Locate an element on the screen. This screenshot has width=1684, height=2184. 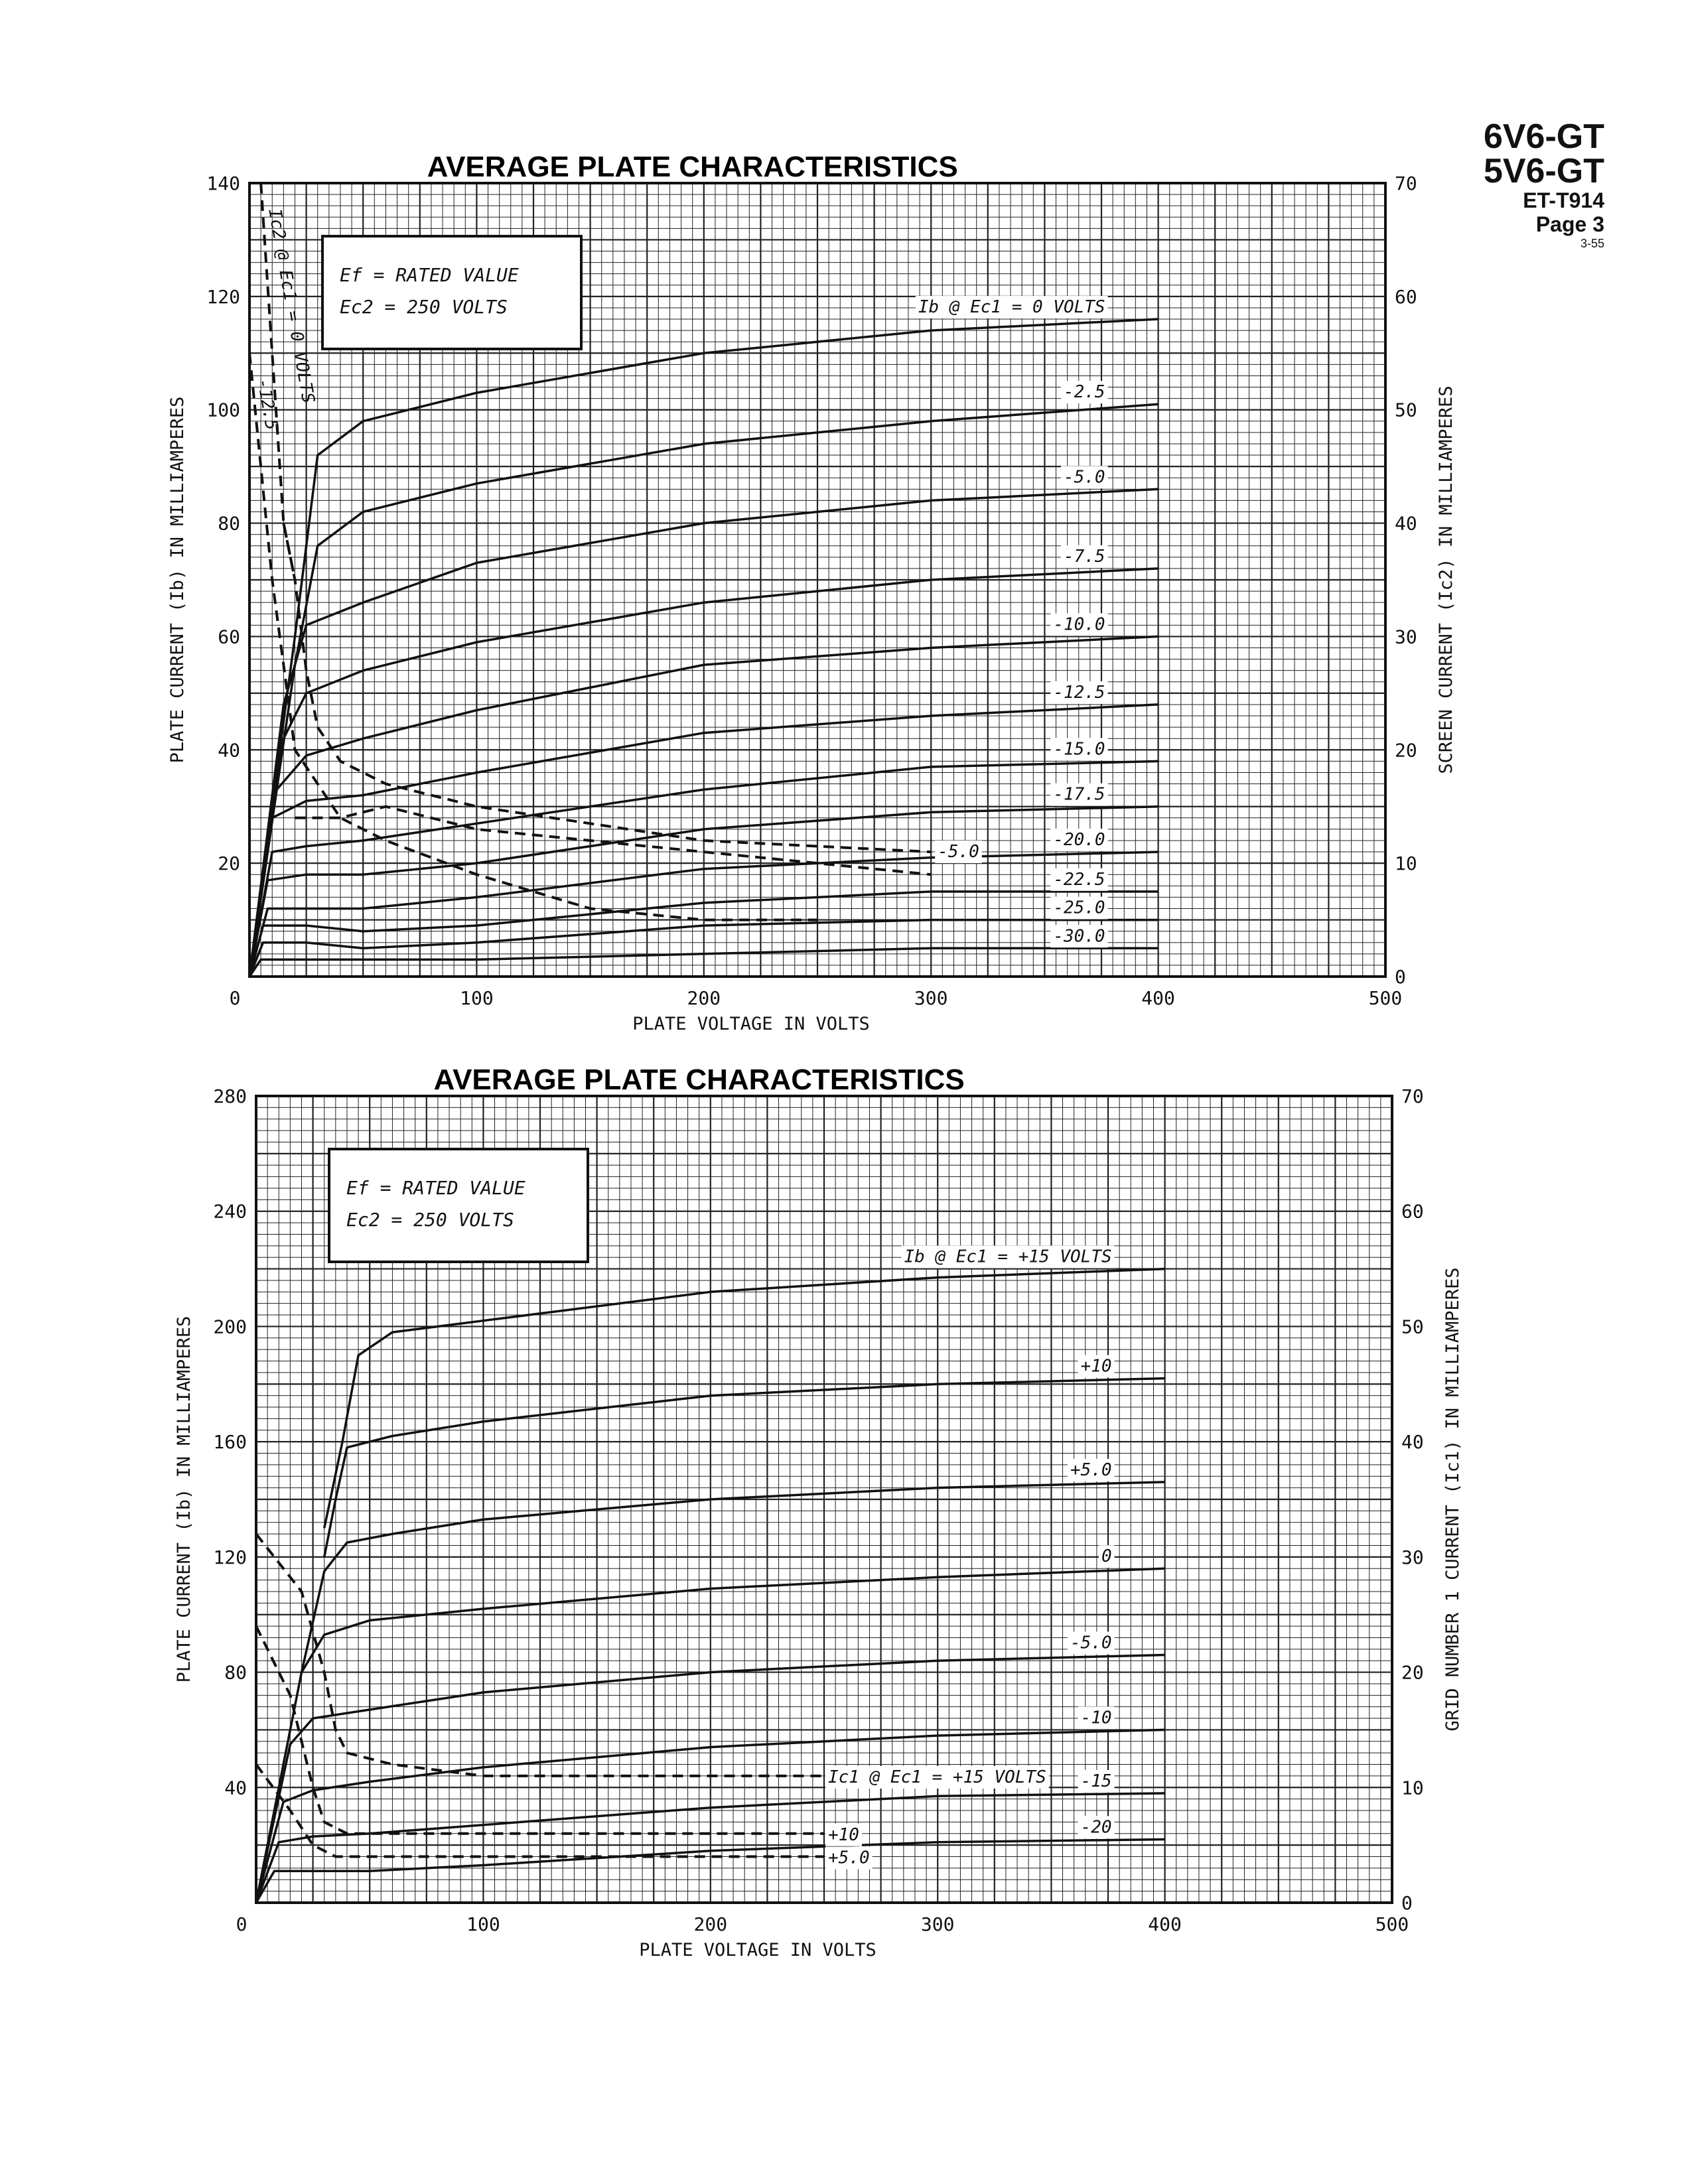
y2-tick-label: 30 is located at coordinates (1406, 637).